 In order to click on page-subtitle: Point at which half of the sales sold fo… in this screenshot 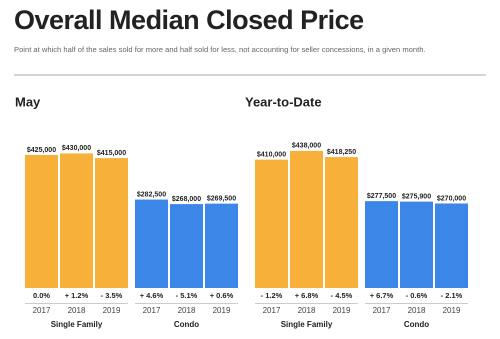, I will do `click(220, 49)`.